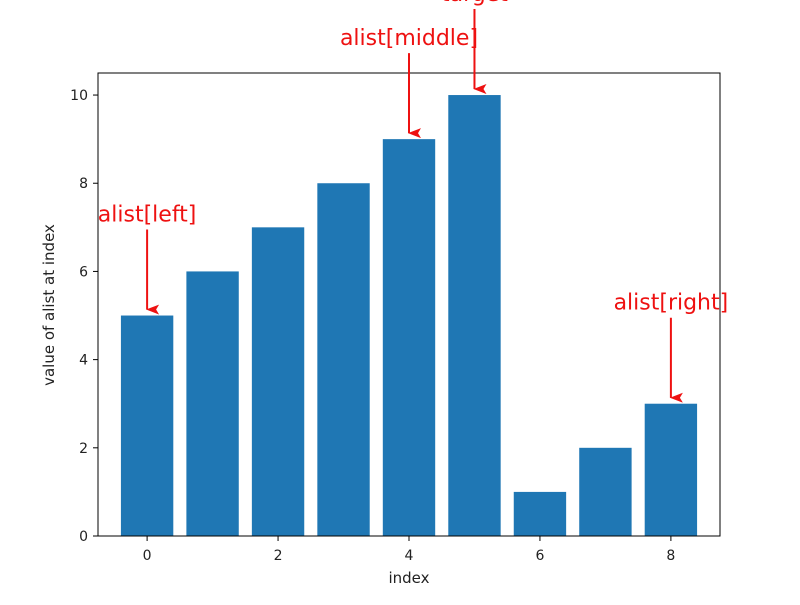  What do you see at coordinates (83, 449) in the screenshot?
I see `y-tick-label: 2` at bounding box center [83, 449].